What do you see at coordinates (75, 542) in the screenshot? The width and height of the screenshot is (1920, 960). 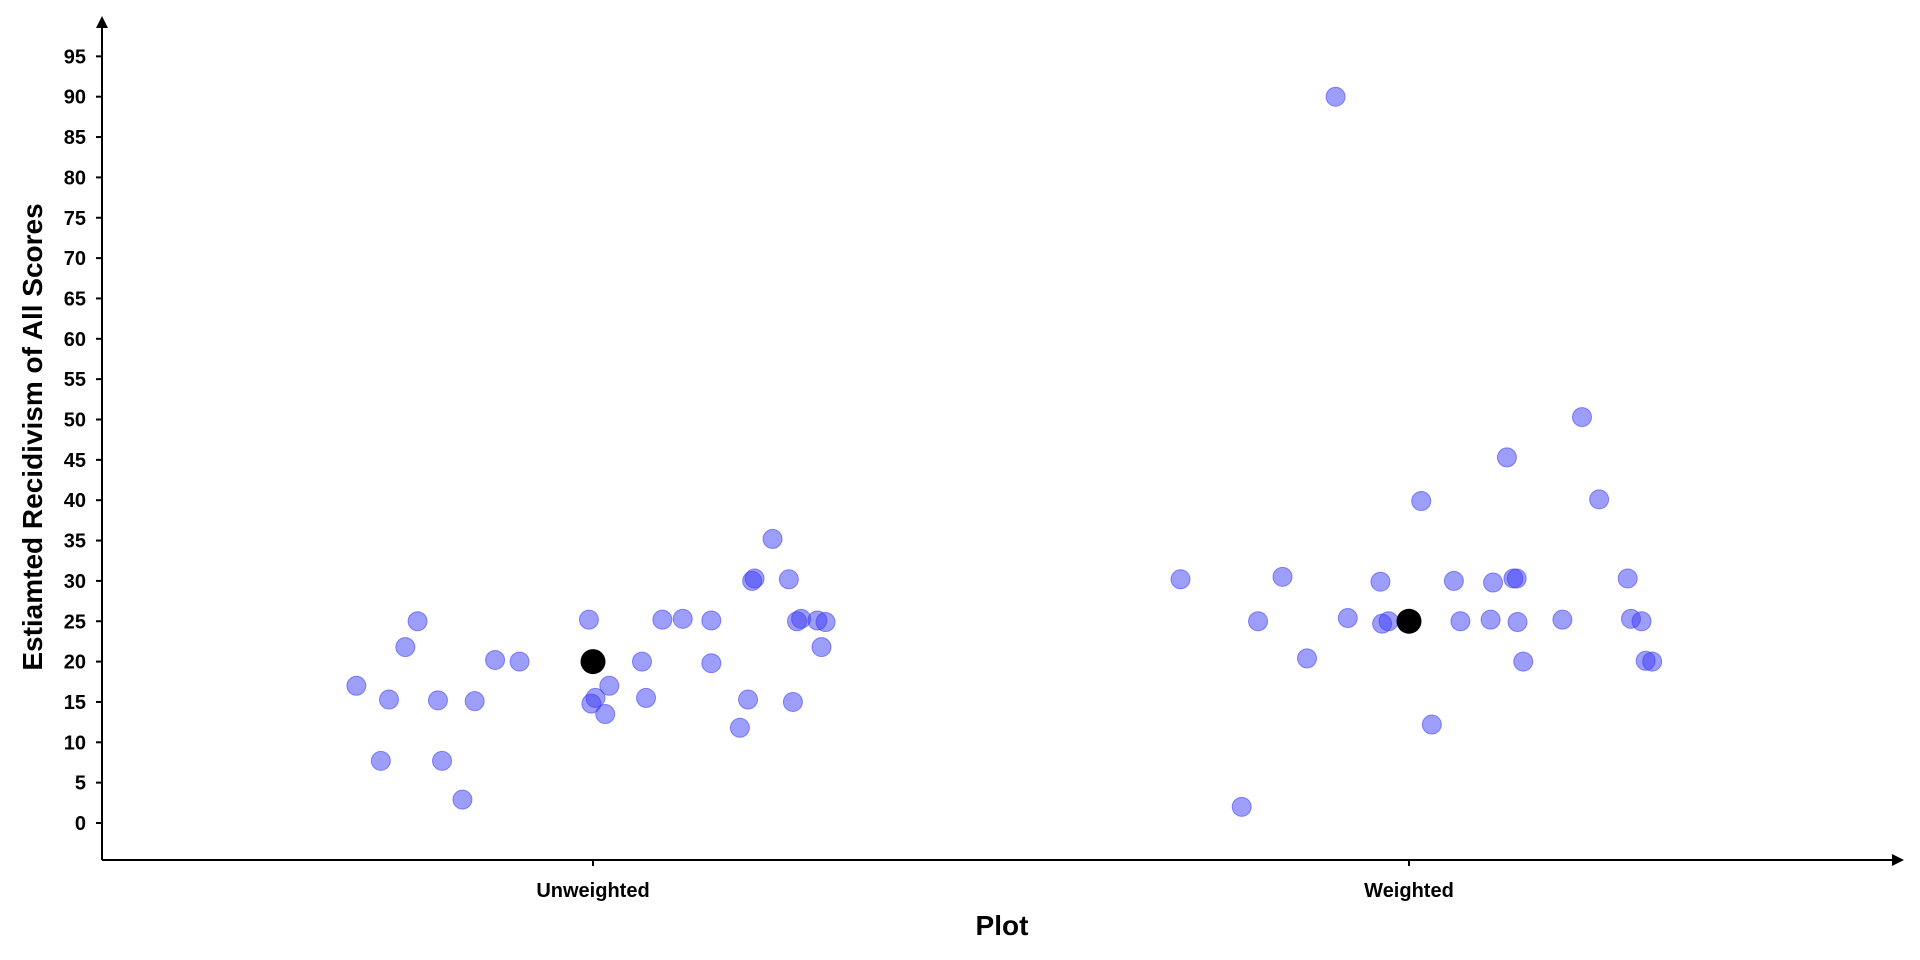 I see `y-tick-label: 35` at bounding box center [75, 542].